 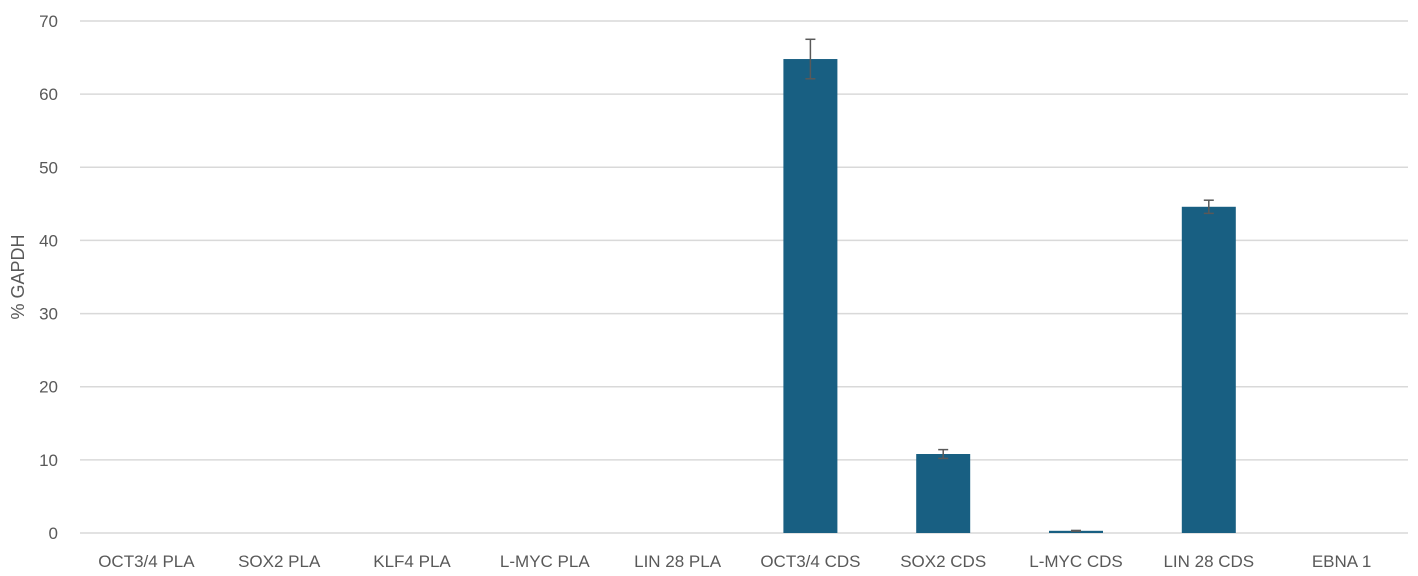 What do you see at coordinates (1208, 561) in the screenshot?
I see `x-tick-label: LIN 28 CDS` at bounding box center [1208, 561].